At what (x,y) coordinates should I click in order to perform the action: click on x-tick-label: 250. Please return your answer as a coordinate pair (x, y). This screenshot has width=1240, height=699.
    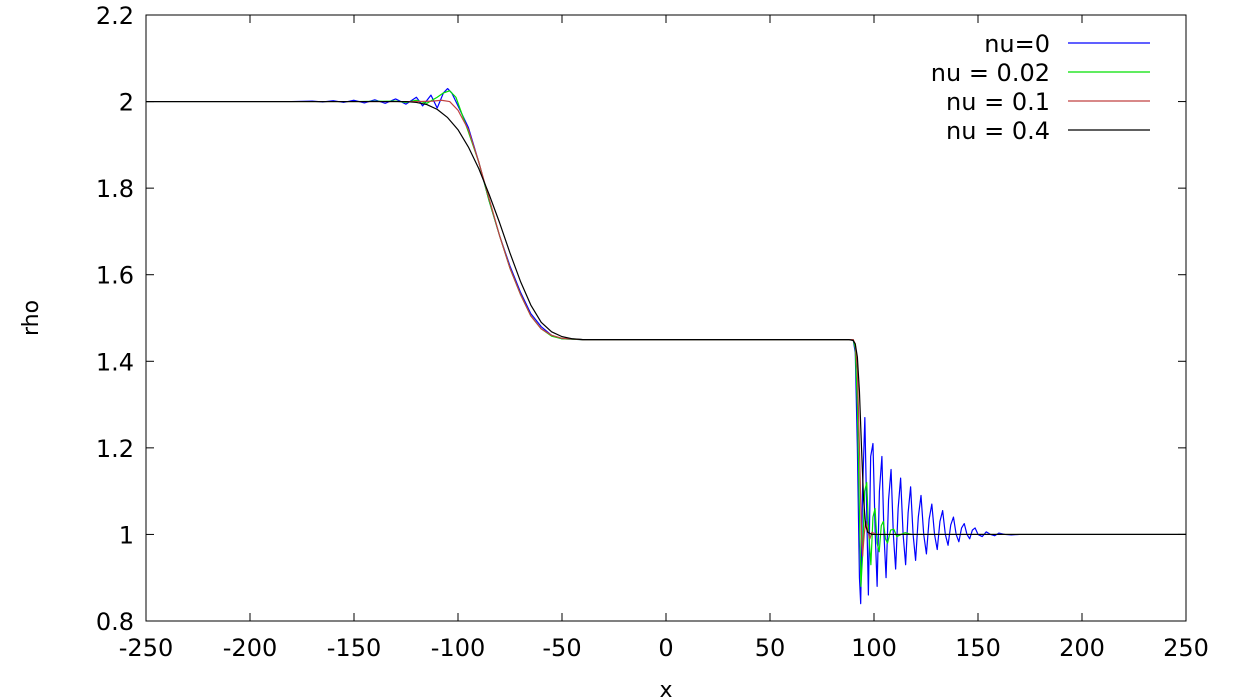
    Looking at the image, I should click on (1186, 648).